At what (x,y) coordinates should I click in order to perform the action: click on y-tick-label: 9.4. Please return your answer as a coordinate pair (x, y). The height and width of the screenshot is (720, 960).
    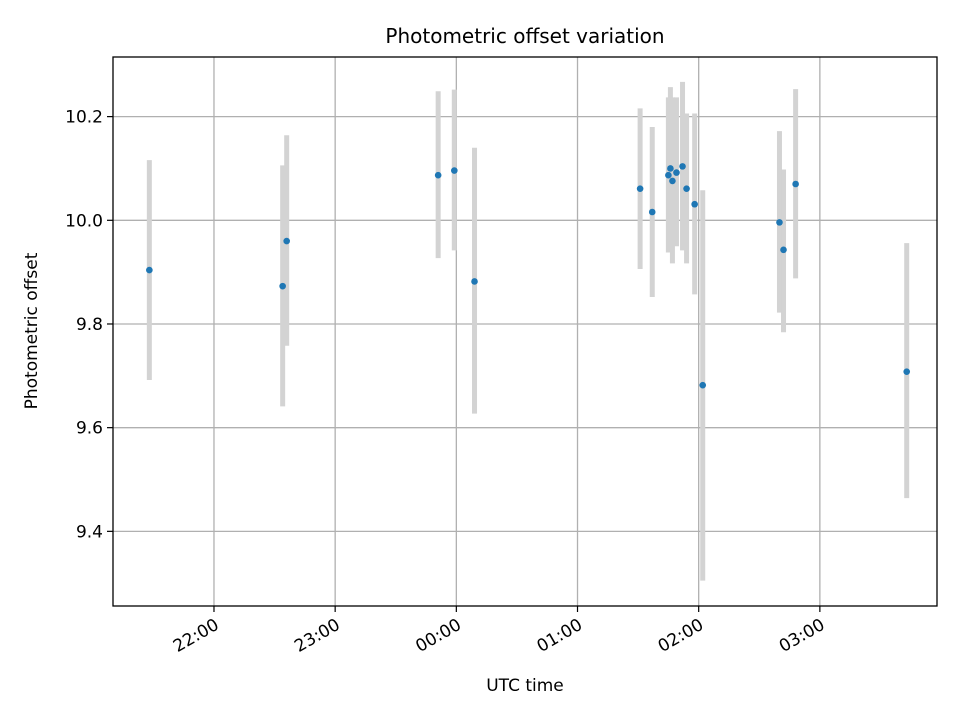
    Looking at the image, I should click on (89, 532).